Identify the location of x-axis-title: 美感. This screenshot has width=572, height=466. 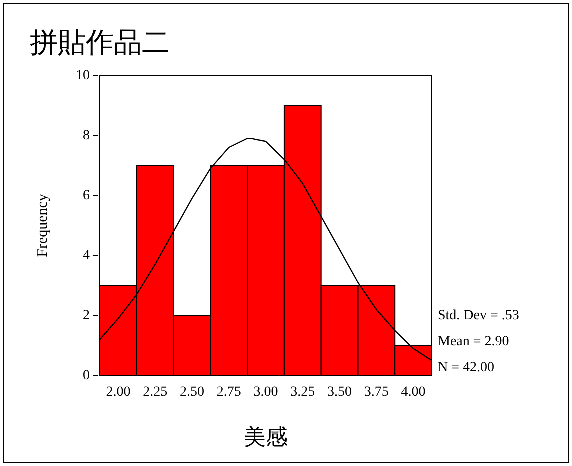
(266, 437).